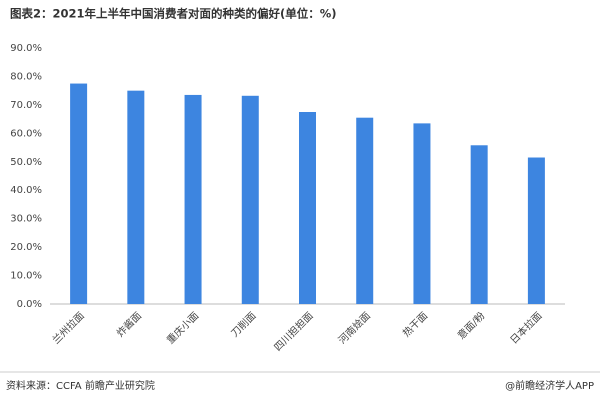 The width and height of the screenshot is (600, 404). I want to click on source: 资料来源：CCFA 前瞻产业研究院, so click(80, 385).